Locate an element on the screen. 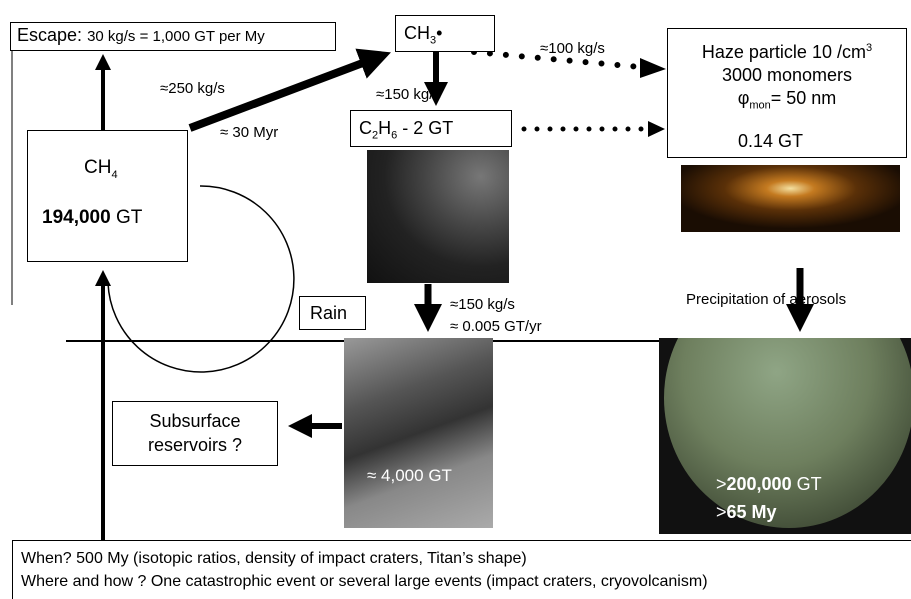 The image size is (911, 599). rain-box: Rain is located at coordinates (332, 313).